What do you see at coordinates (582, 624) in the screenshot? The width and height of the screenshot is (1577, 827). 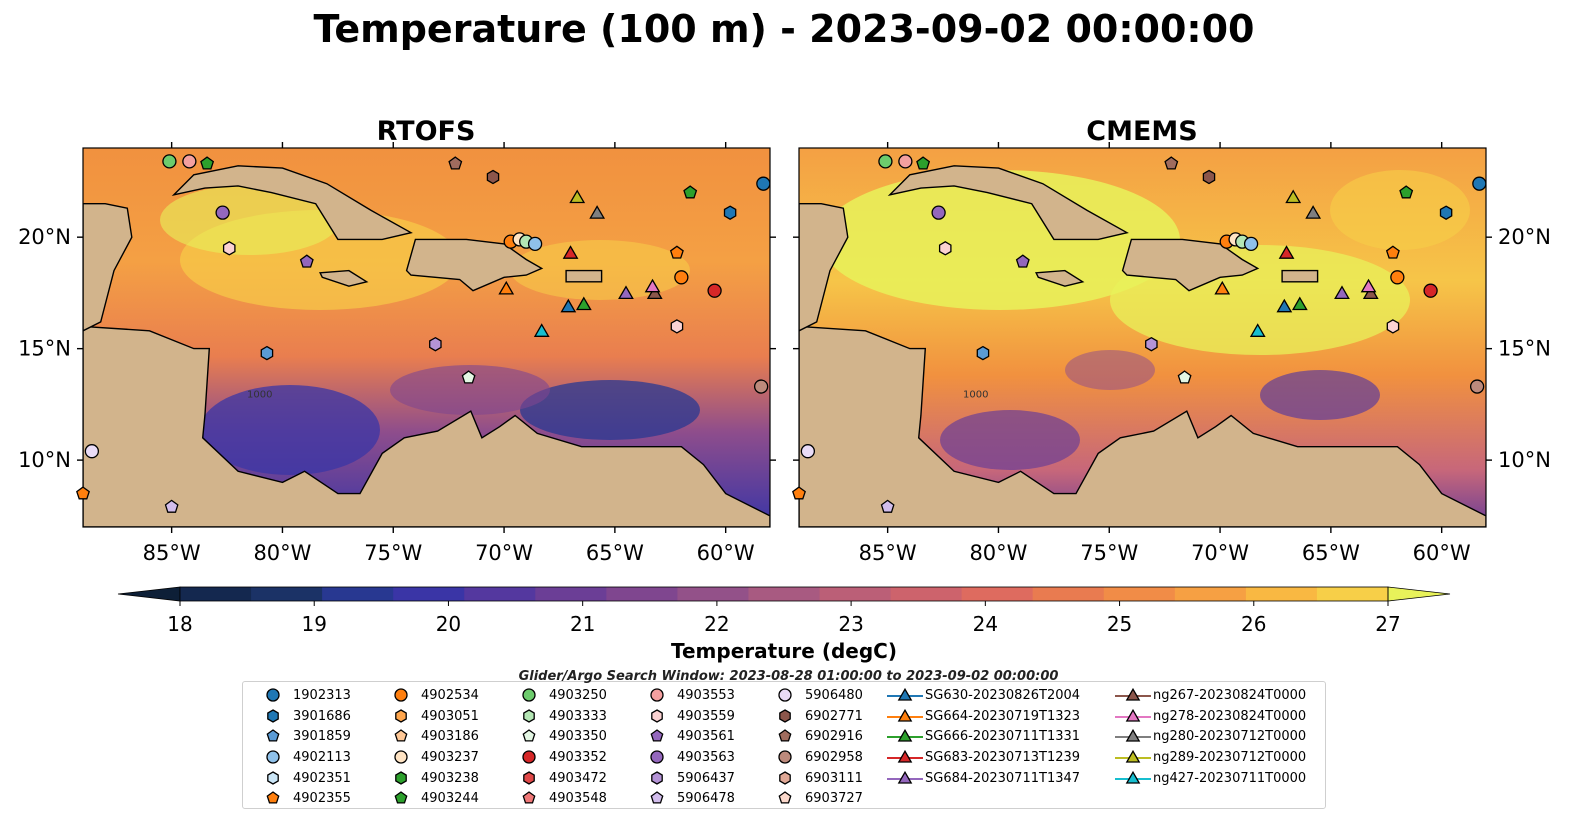 I see `colorbar-tick-label: 21` at bounding box center [582, 624].